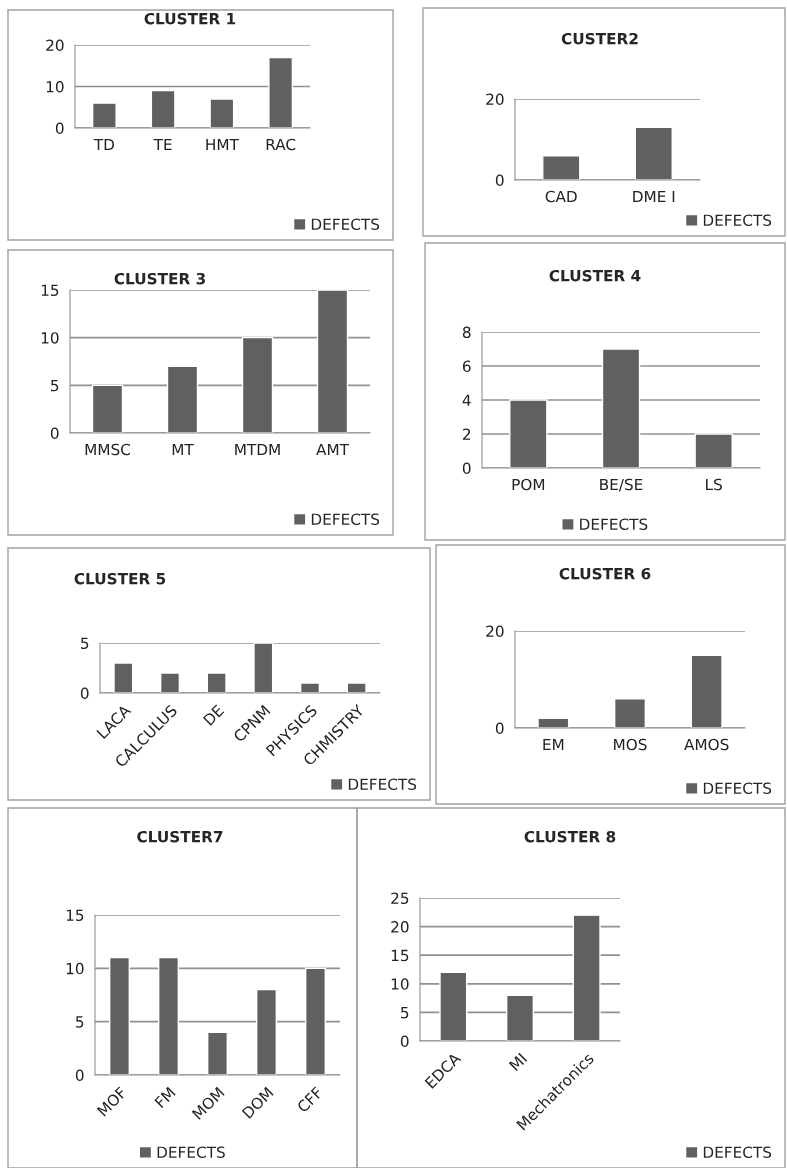 This screenshot has height=1168, width=787. What do you see at coordinates (630, 744) in the screenshot?
I see `x-tick-label: MOS` at bounding box center [630, 744].